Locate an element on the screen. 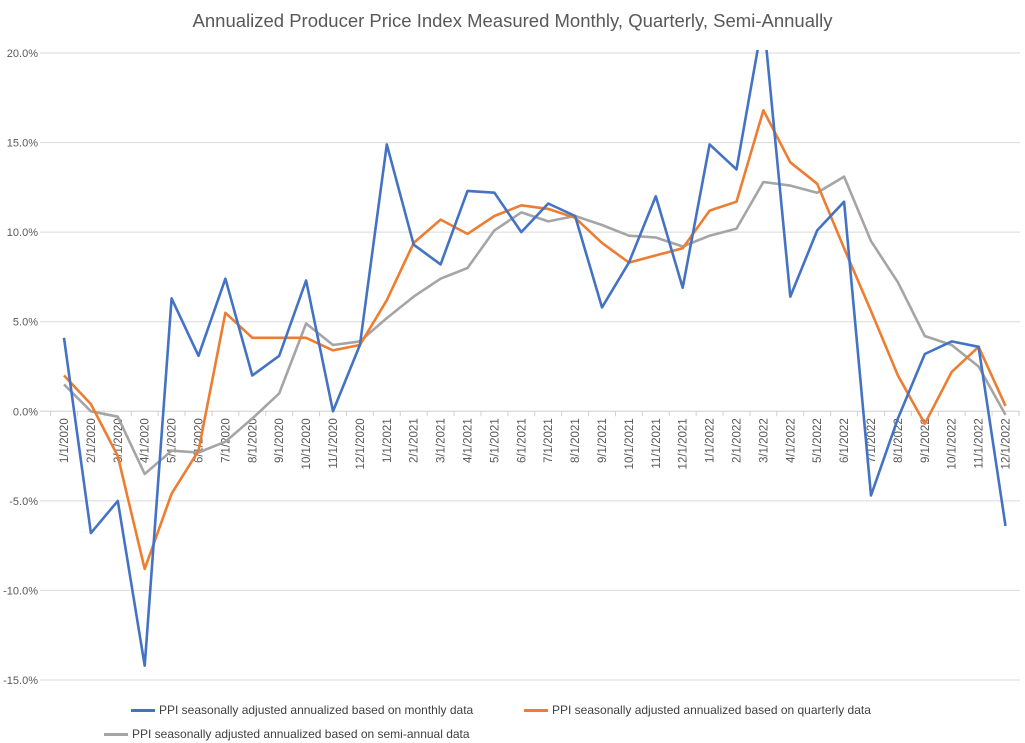  y-tick-label: -10.0% is located at coordinates (20, 591).